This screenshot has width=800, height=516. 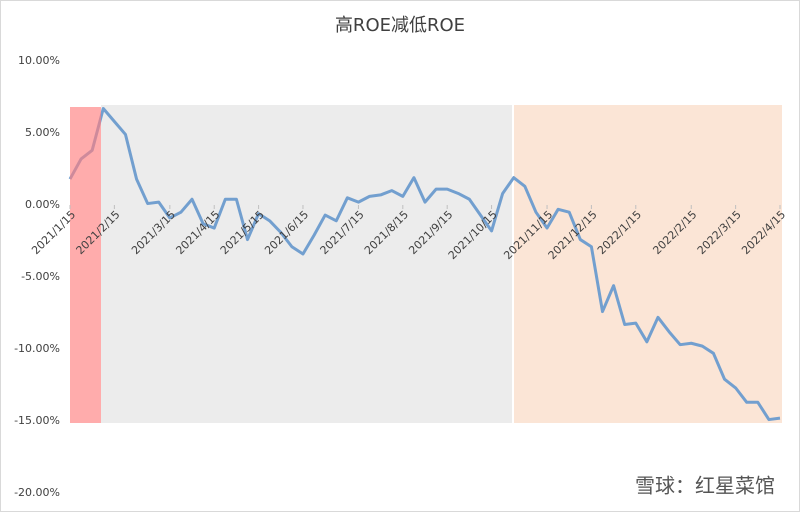 I want to click on red-region, so click(x=85, y=265).